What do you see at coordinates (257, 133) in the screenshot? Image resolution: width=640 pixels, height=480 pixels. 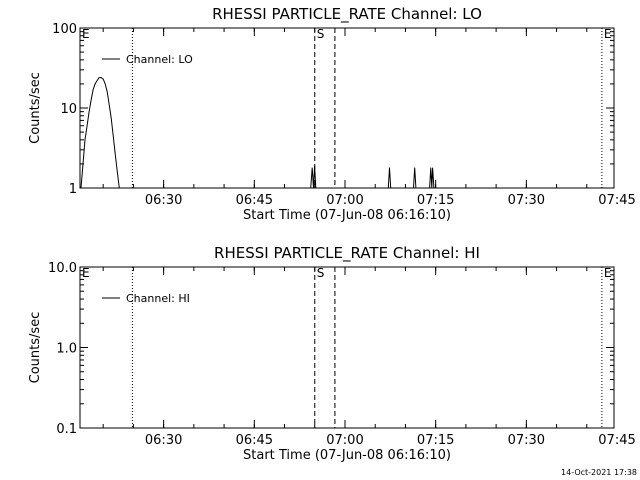 I see `series-line-channel-lo` at bounding box center [257, 133].